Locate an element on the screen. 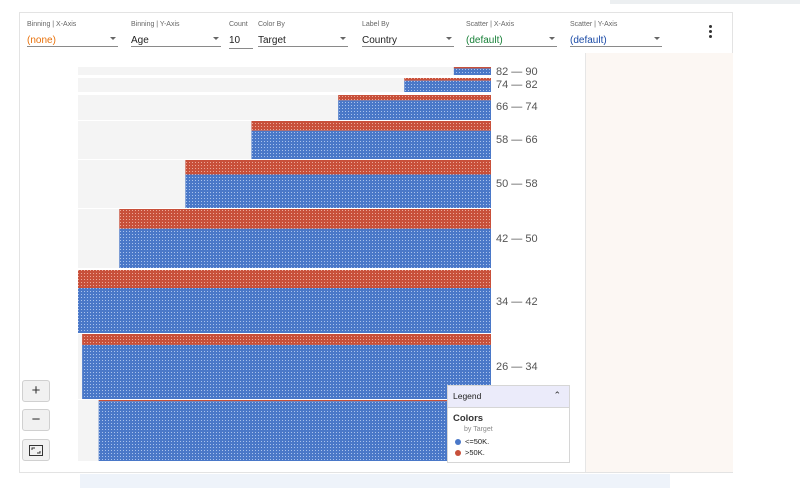 The width and height of the screenshot is (800, 488). label-by-value: Country is located at coordinates (380, 40).